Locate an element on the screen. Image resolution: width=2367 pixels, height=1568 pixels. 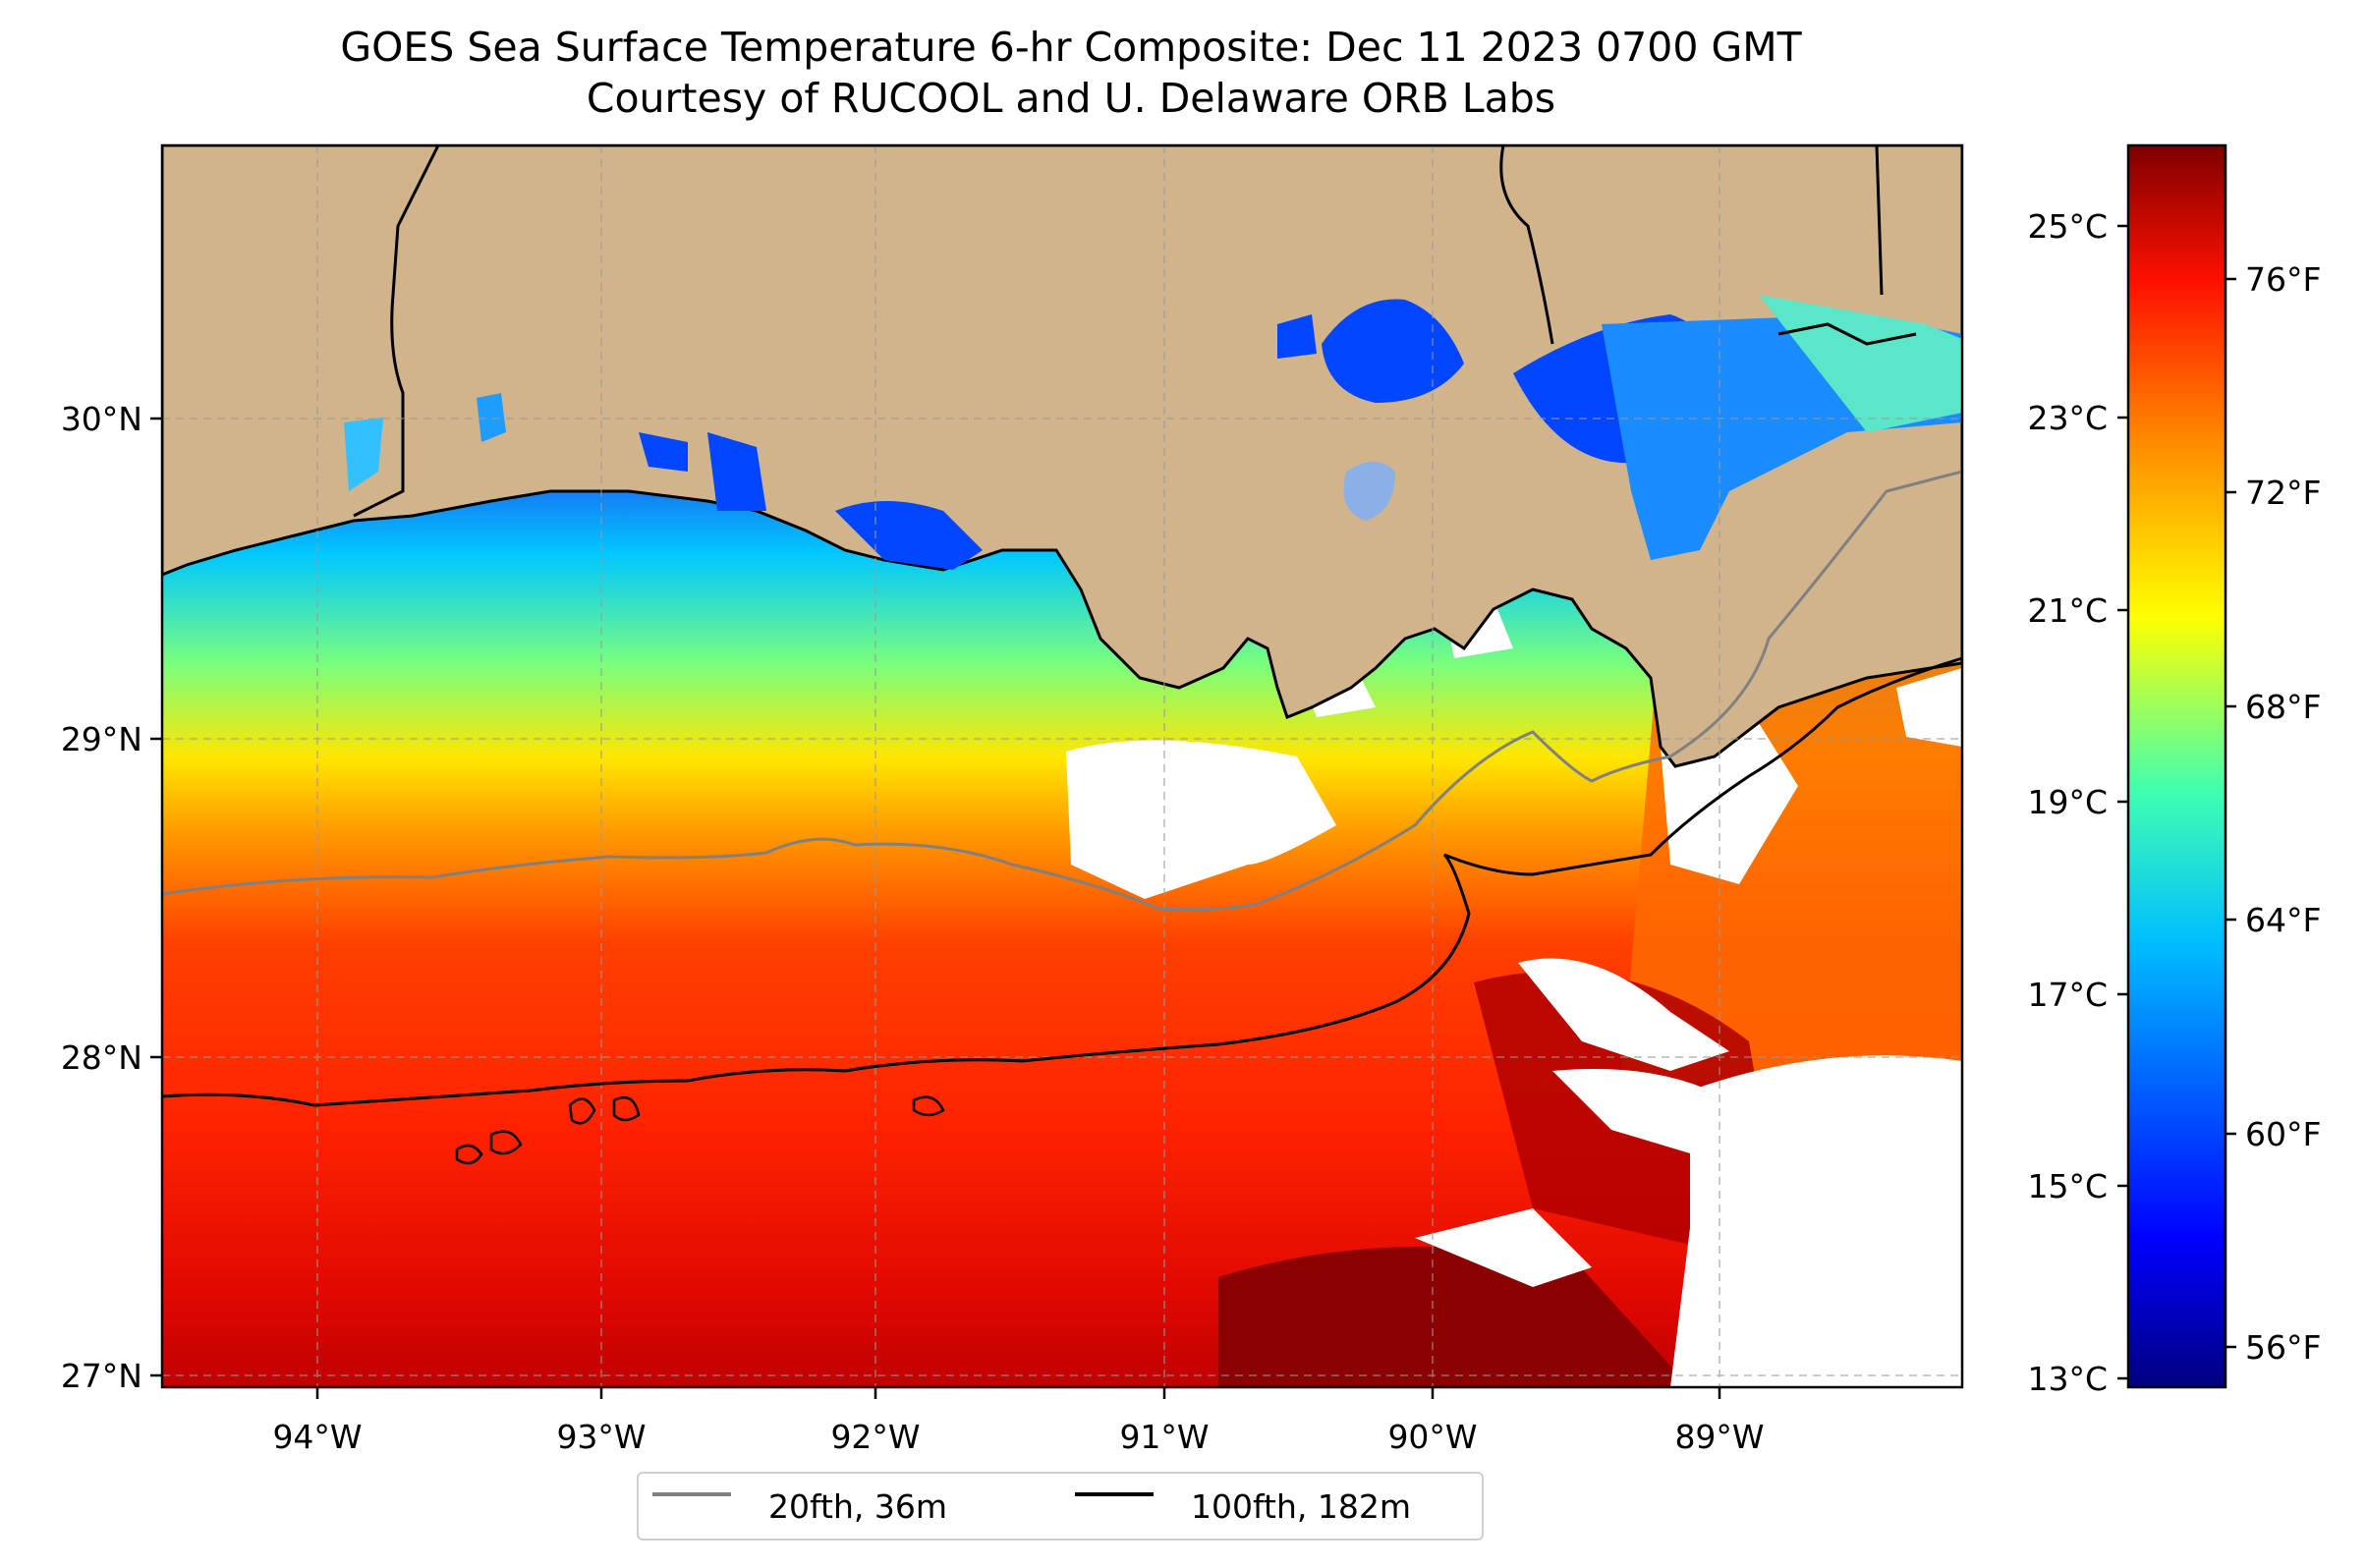
colorbar-c-15: 15°C is located at coordinates (2067, 1186).